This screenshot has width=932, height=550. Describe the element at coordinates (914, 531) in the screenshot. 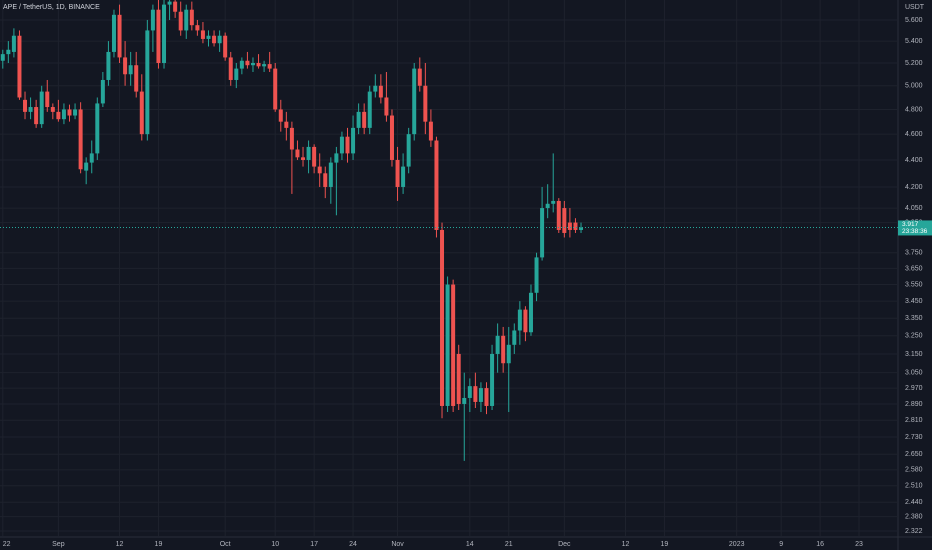

I see `y-tick-label: 2.322` at that location.